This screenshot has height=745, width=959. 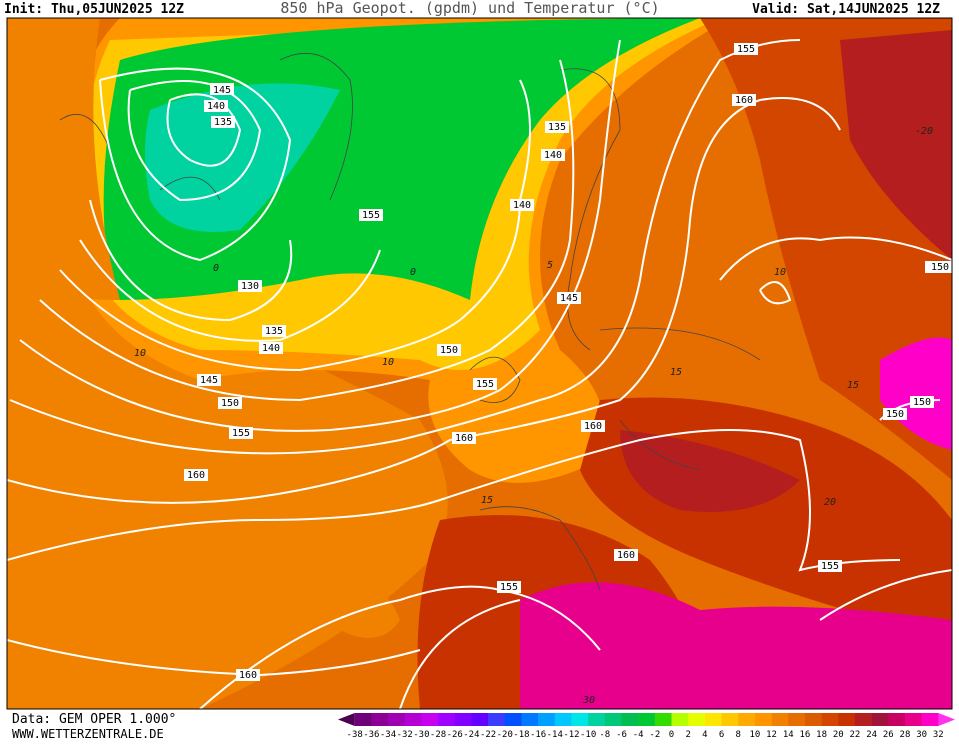 I want to click on legend-label: 8, so click(x=738, y=735).